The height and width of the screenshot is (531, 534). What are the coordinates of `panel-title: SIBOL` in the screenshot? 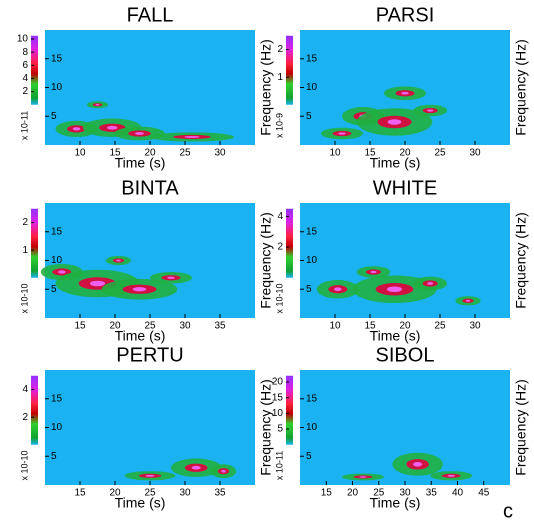 It's located at (405, 355).